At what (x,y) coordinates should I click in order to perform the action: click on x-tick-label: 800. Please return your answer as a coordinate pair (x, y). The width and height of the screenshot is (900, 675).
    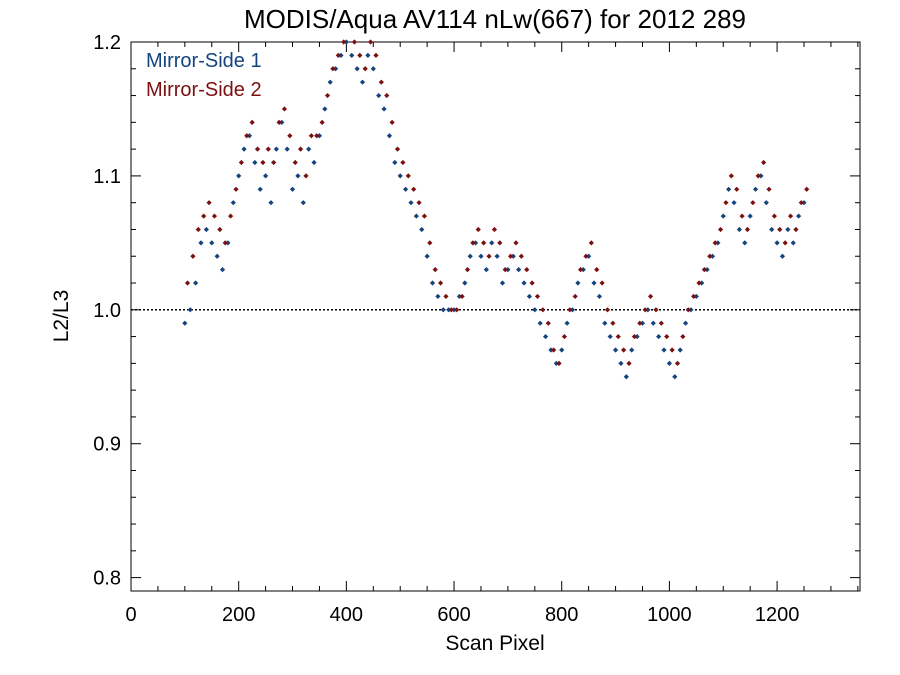
    Looking at the image, I should click on (561, 615).